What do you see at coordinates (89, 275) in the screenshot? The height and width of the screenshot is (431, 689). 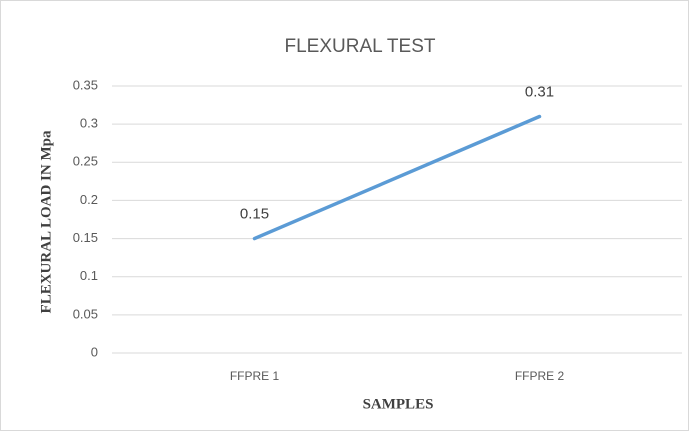 I see `y-tick-label: 0.1` at bounding box center [89, 275].